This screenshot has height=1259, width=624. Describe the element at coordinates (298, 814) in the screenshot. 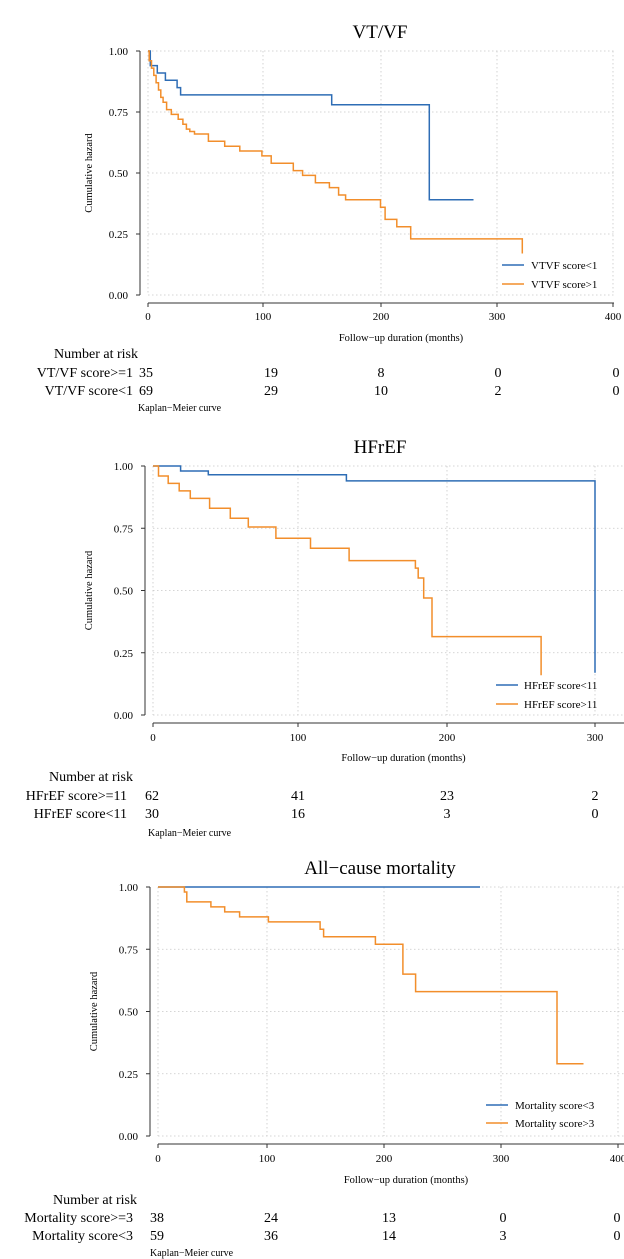

I see `risk-count: 16` at that location.